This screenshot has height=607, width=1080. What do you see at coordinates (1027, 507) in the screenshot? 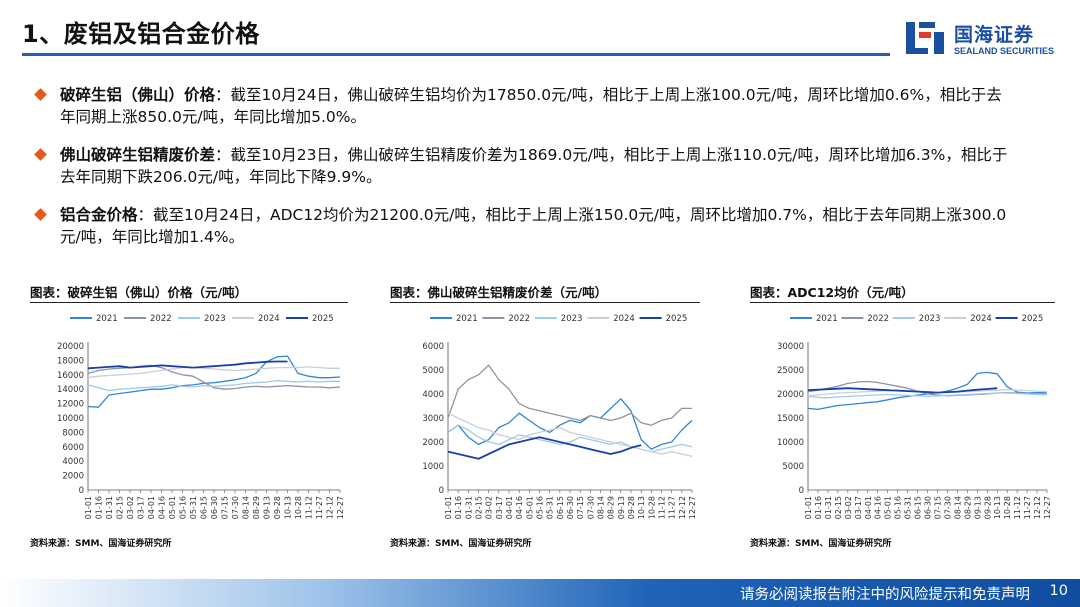
I see `x-tick-label: 11-27` at bounding box center [1027, 507].